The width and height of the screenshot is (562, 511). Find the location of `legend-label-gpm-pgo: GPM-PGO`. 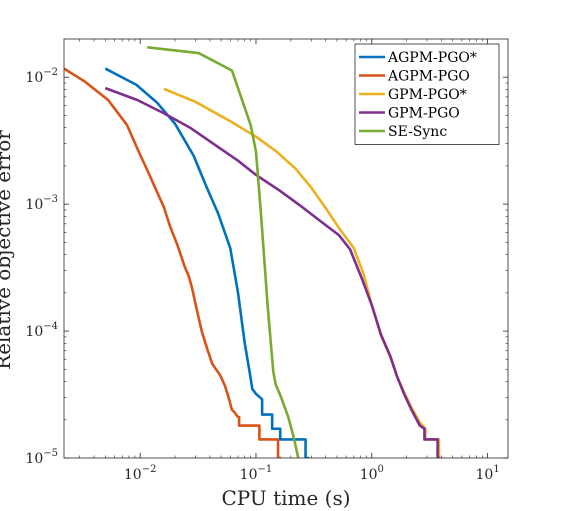

legend-label-gpm-pgo: GPM-PGO is located at coordinates (424, 114).